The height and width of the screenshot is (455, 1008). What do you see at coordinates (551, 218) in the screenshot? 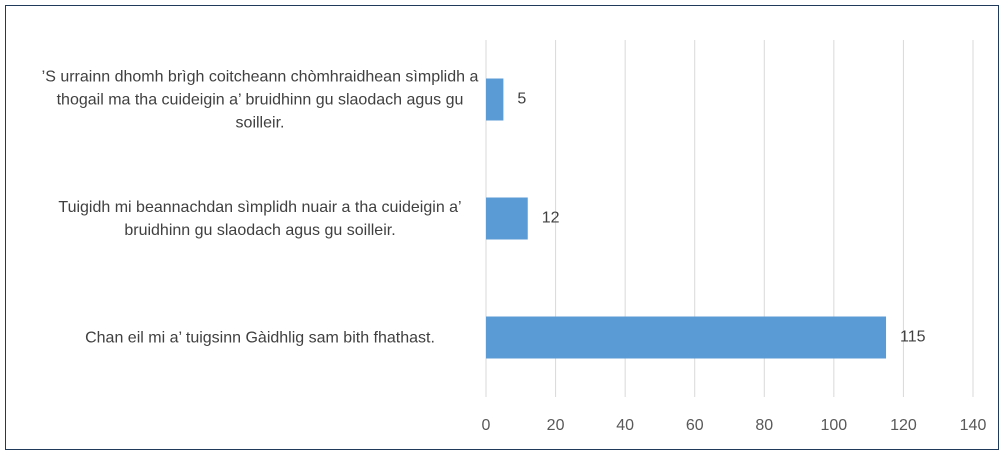
I see `value-label: 12` at bounding box center [551, 218].